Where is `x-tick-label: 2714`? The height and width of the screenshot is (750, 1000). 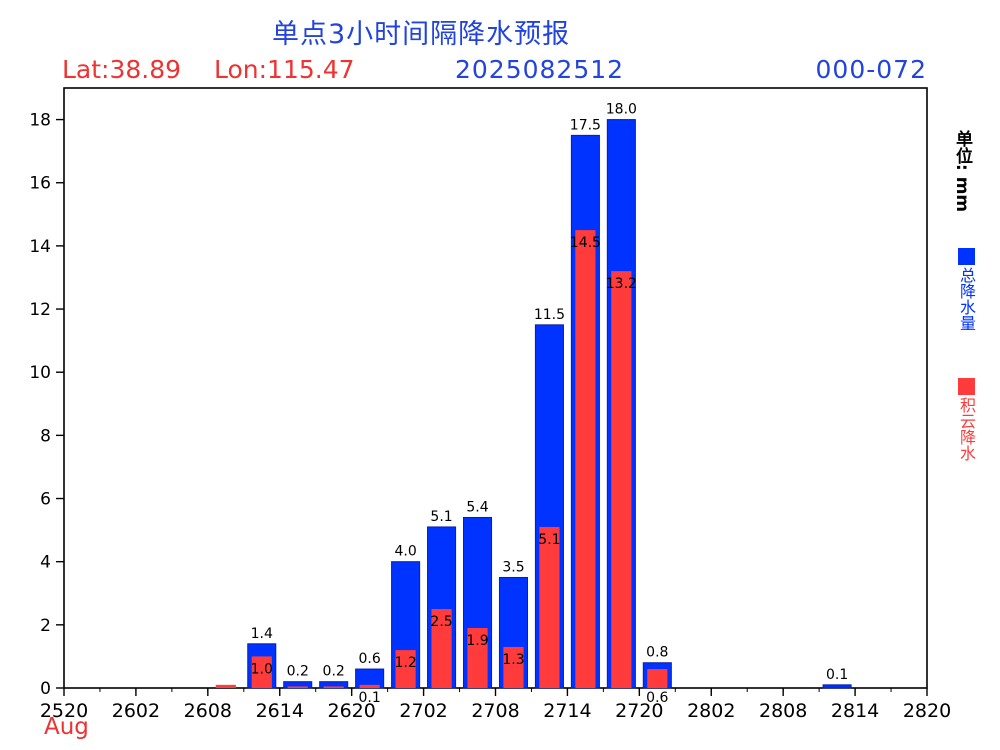 x-tick-label: 2714 is located at coordinates (567, 711).